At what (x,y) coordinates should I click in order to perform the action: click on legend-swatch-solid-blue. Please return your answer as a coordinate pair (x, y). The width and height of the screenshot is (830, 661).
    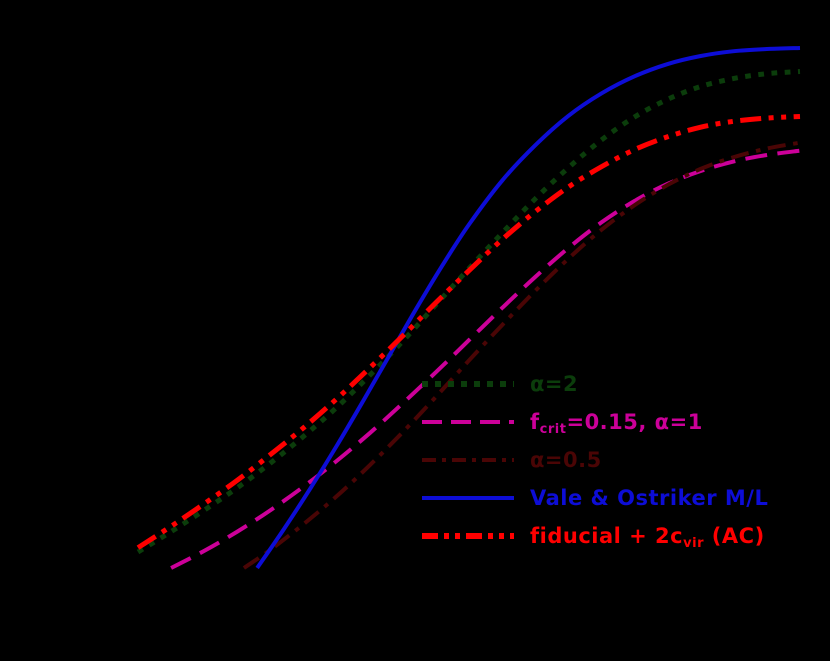
    Looking at the image, I should click on (468, 498).